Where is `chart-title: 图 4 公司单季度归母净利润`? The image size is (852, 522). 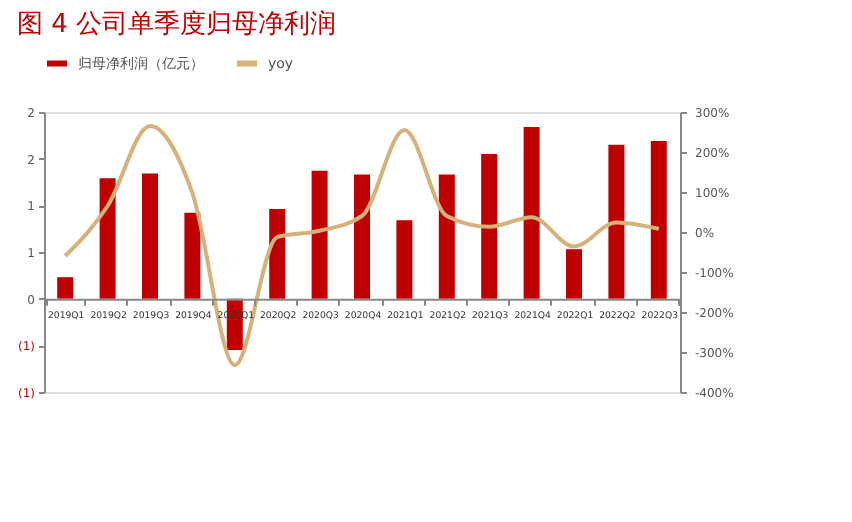 chart-title: 图 4 公司单季度归母净利润 is located at coordinates (177, 24).